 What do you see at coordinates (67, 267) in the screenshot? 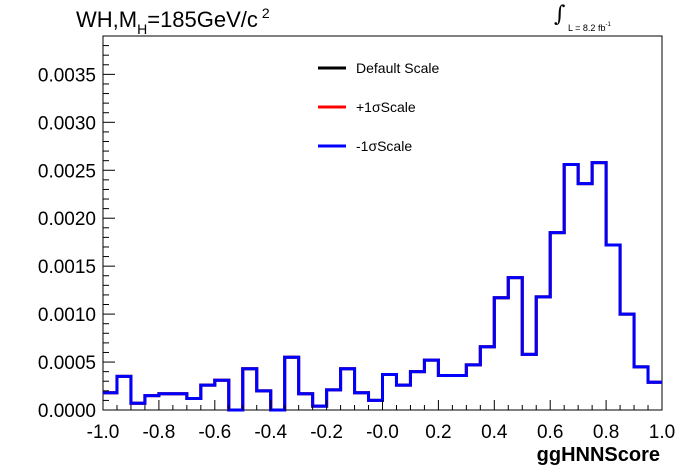
I see `y-tick-label: 0.0015` at bounding box center [67, 267].